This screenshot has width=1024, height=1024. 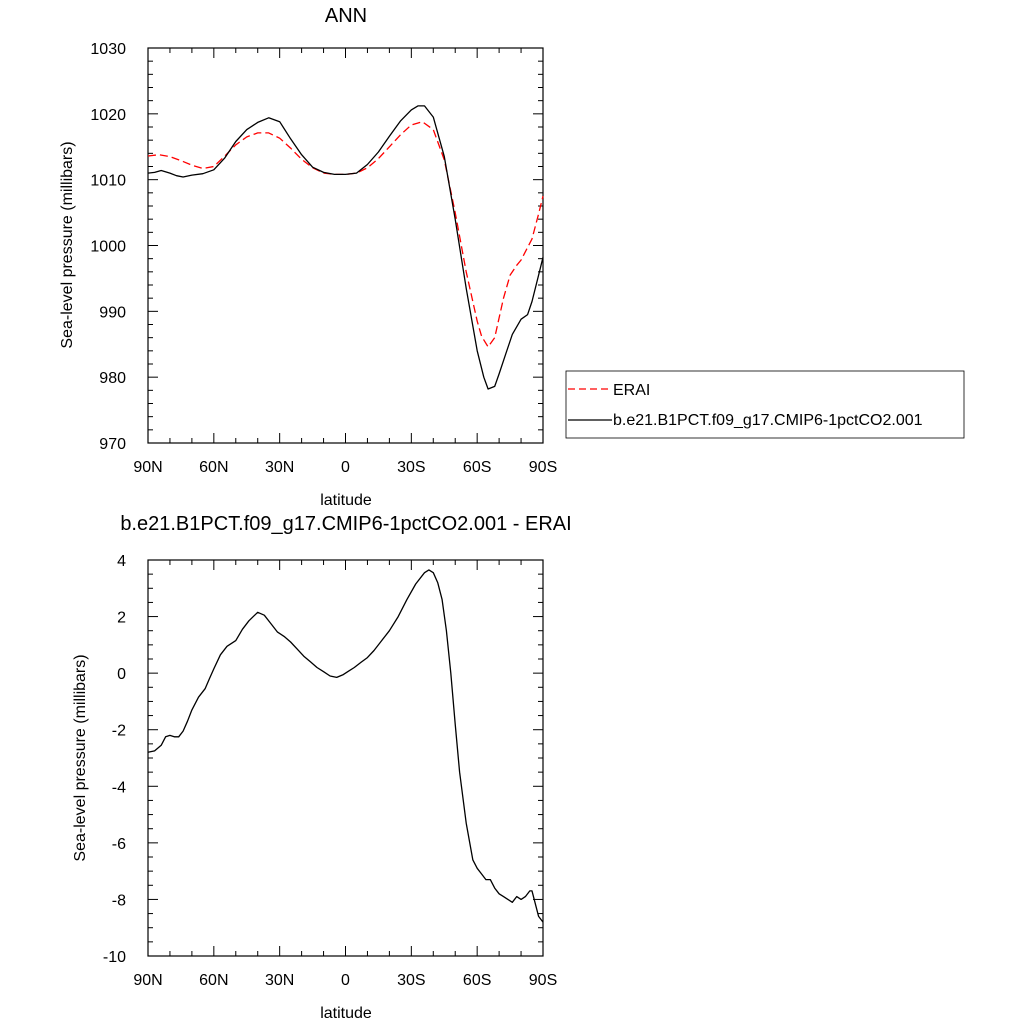 I want to click on top-y-axis-label: Sea-level pressure (millibars), so click(x=67, y=244).